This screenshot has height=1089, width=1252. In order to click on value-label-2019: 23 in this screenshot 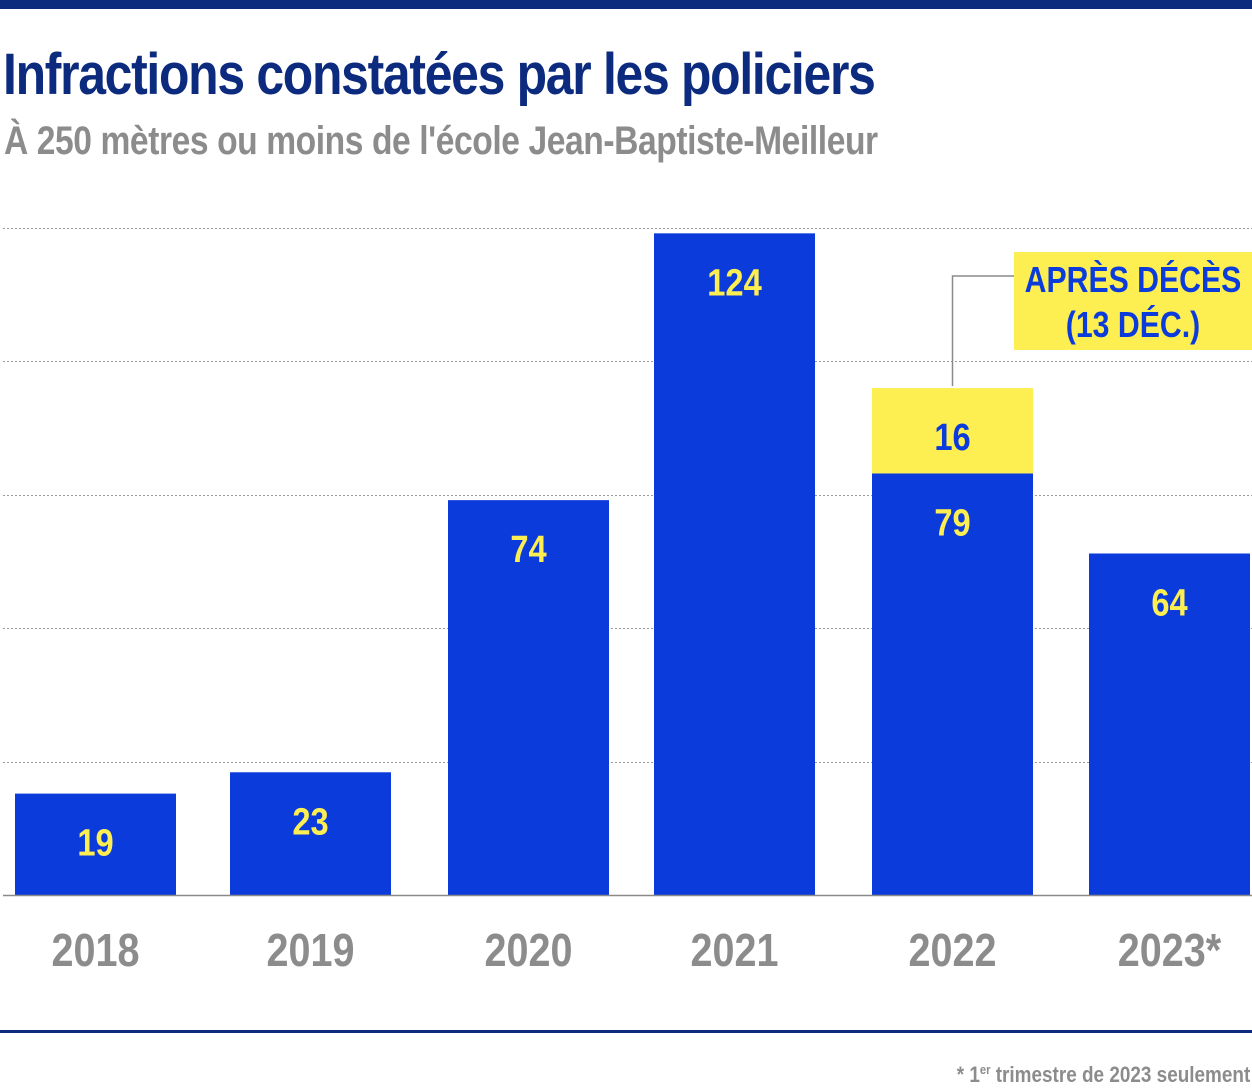, I will do `click(310, 821)`.